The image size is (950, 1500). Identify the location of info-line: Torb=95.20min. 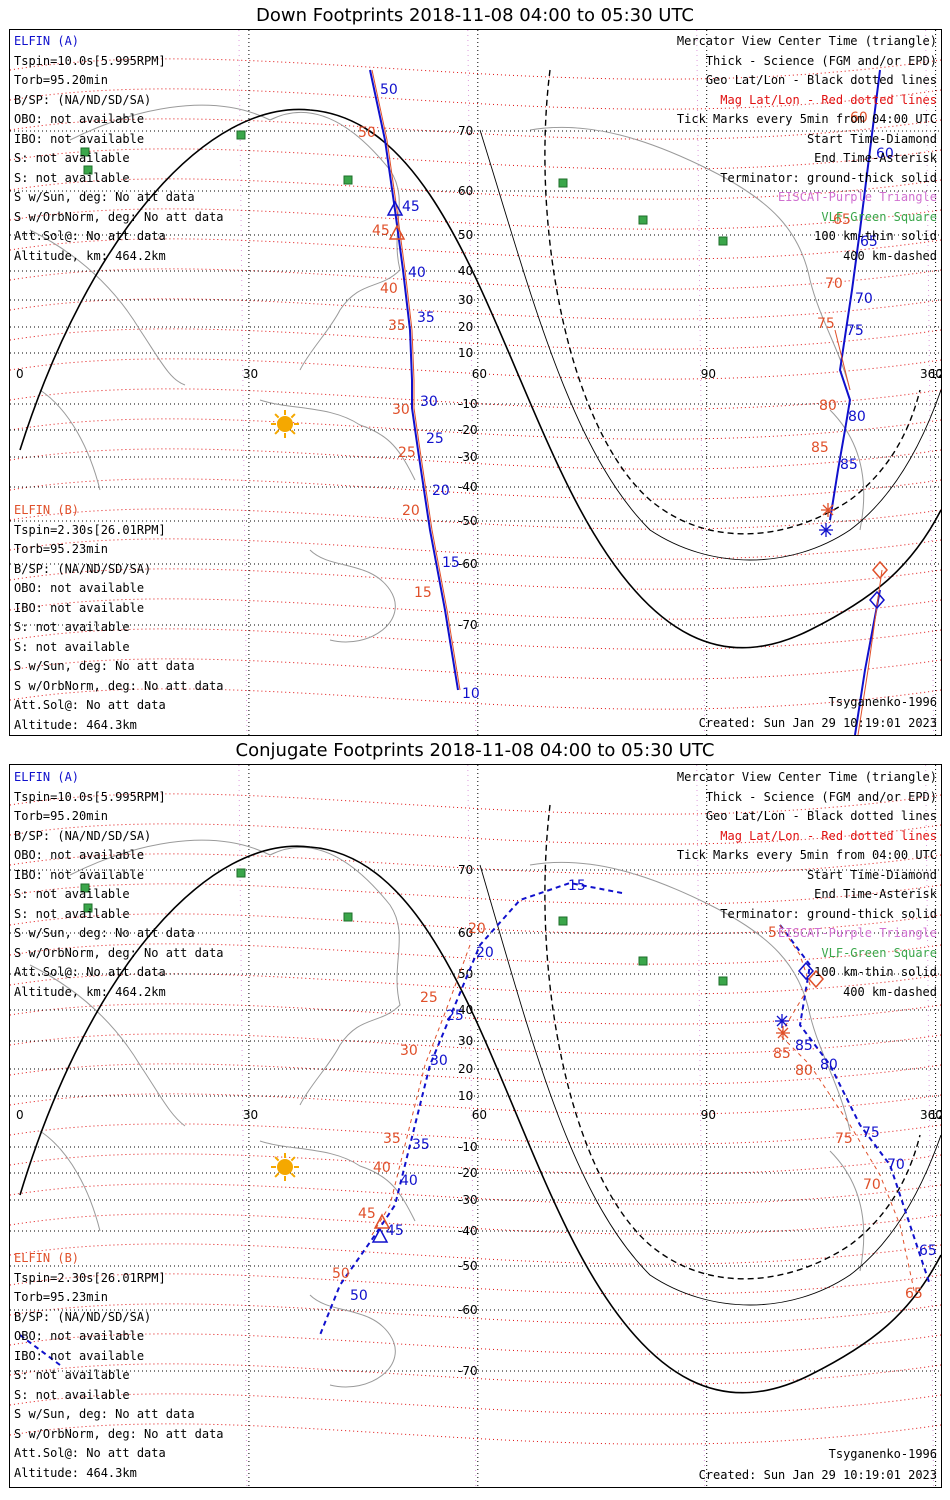
(61, 80).